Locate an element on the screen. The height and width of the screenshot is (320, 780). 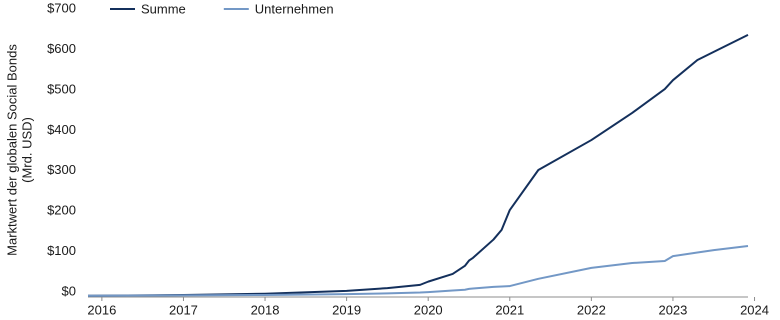
x-tick-label: 2019 is located at coordinates (346, 309).